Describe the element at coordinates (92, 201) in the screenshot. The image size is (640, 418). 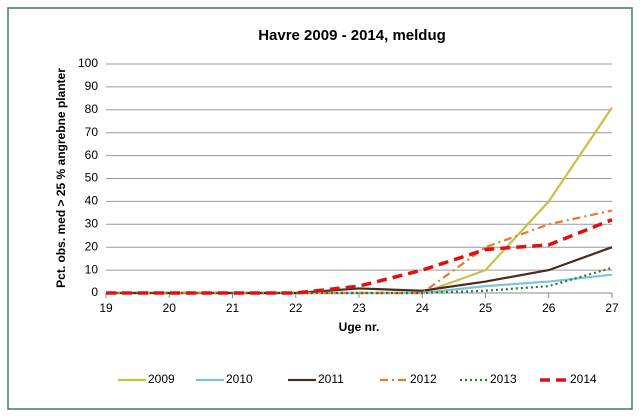
I see `y-tick-label: 40` at that location.